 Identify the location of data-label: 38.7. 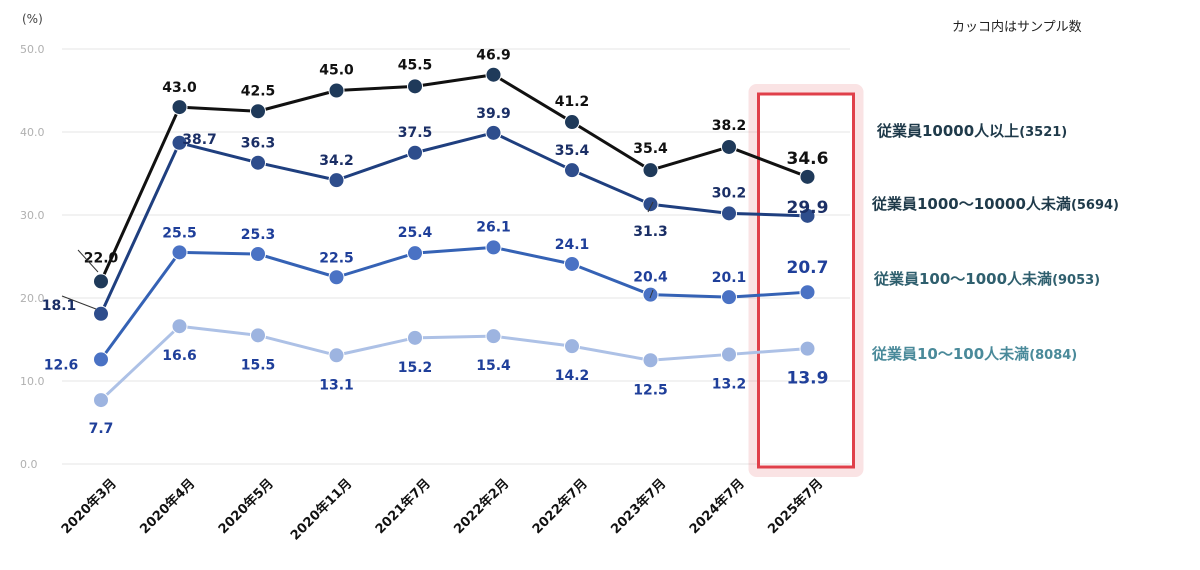
(199, 140).